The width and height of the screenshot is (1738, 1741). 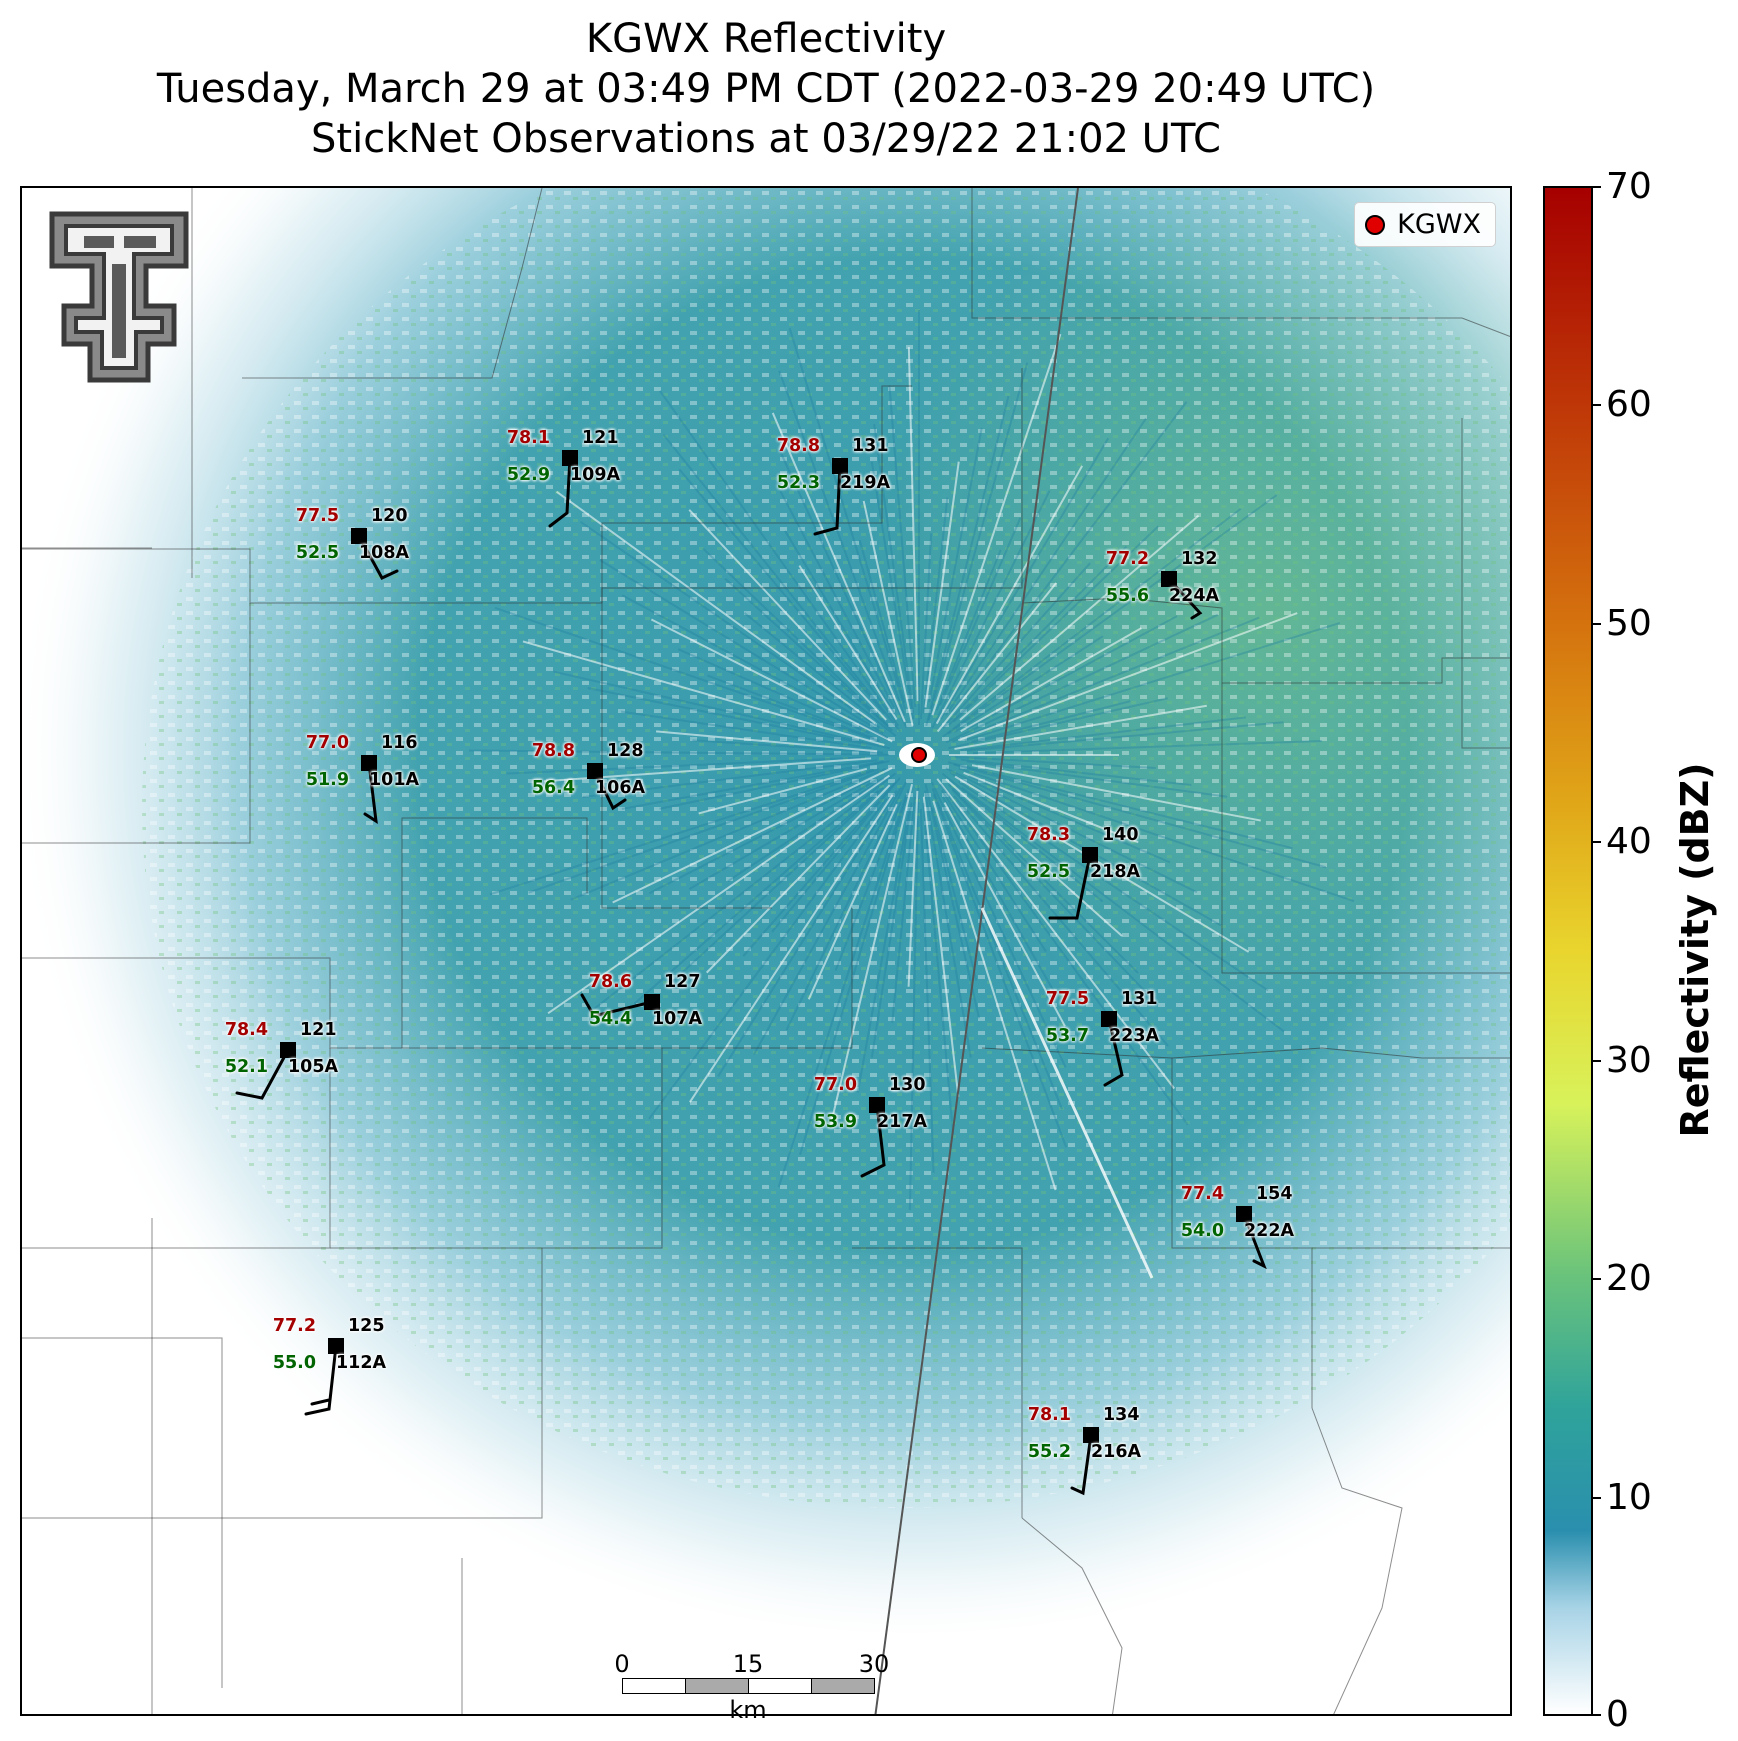 I want to click on radar-marker-icon, so click(x=1375, y=224).